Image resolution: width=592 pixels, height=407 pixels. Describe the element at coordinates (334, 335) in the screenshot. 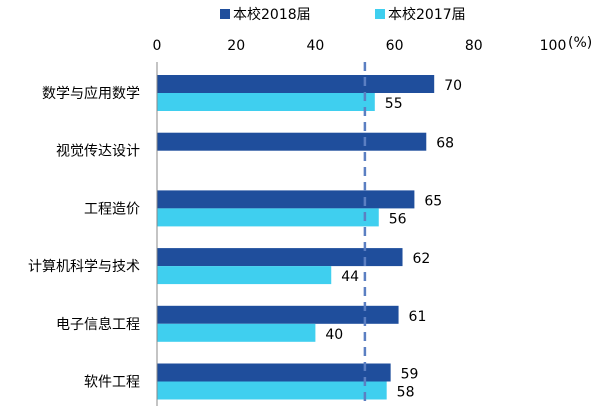

I see `data-label: 40` at that location.